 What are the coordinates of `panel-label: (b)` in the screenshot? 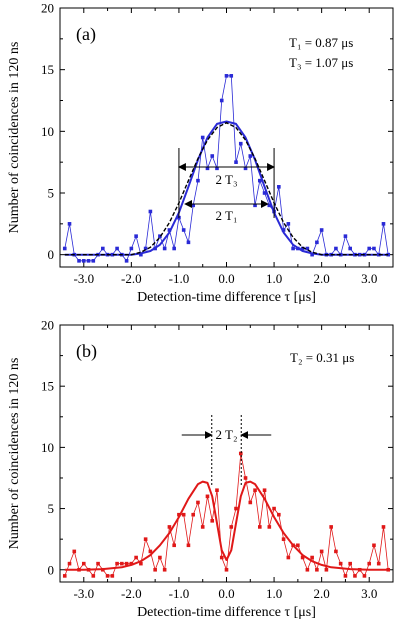 It's located at (86, 351).